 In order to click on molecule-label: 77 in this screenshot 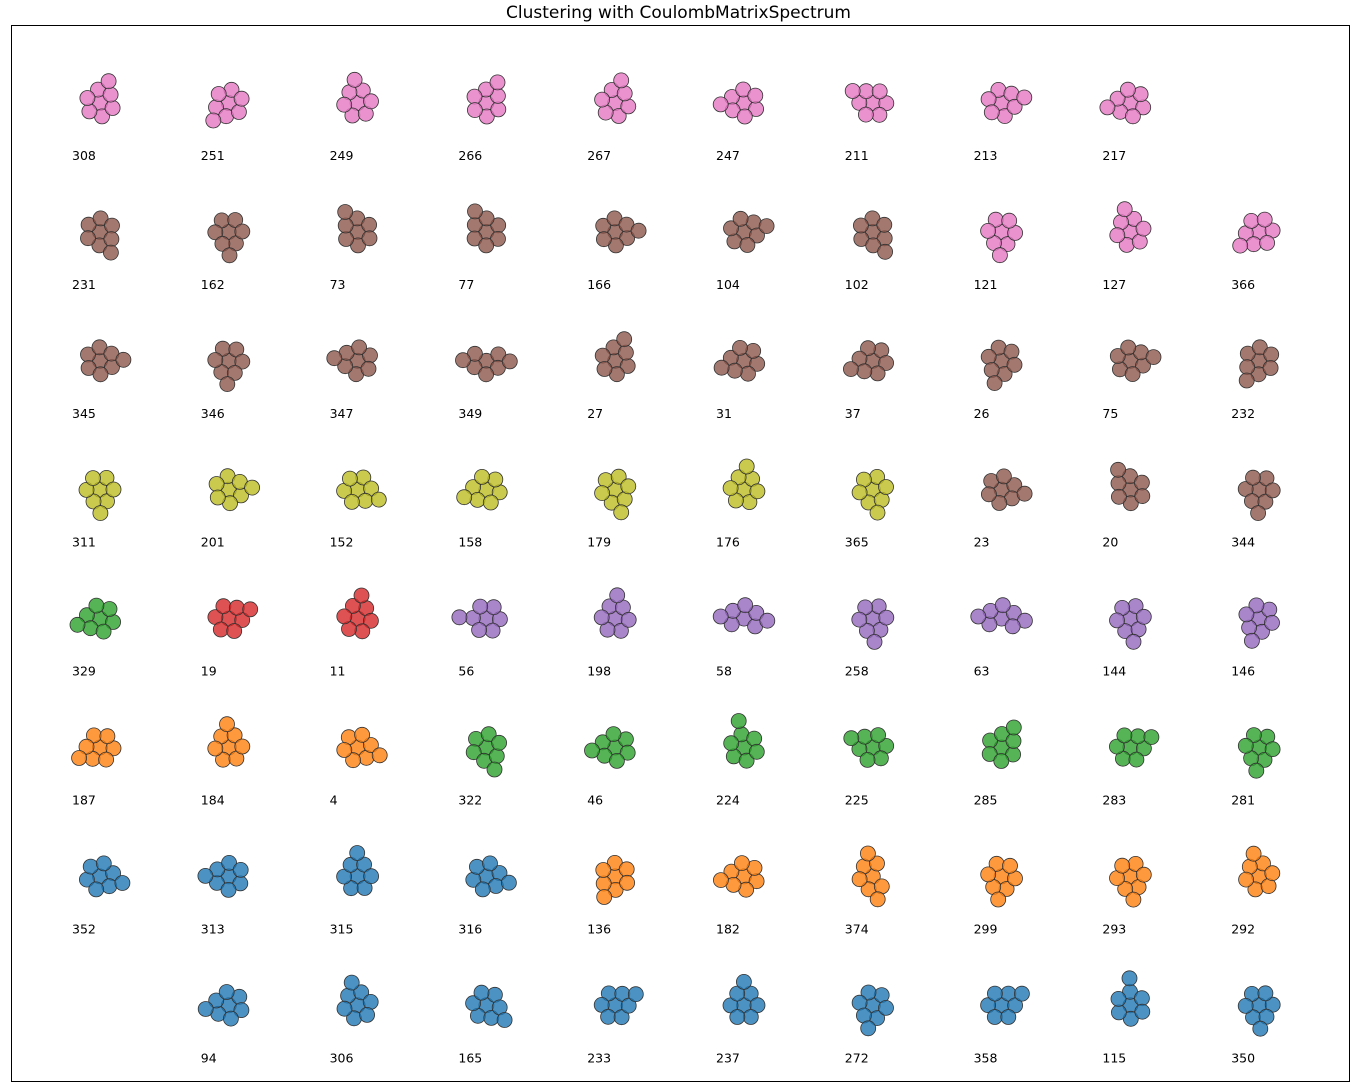, I will do `click(466, 284)`.